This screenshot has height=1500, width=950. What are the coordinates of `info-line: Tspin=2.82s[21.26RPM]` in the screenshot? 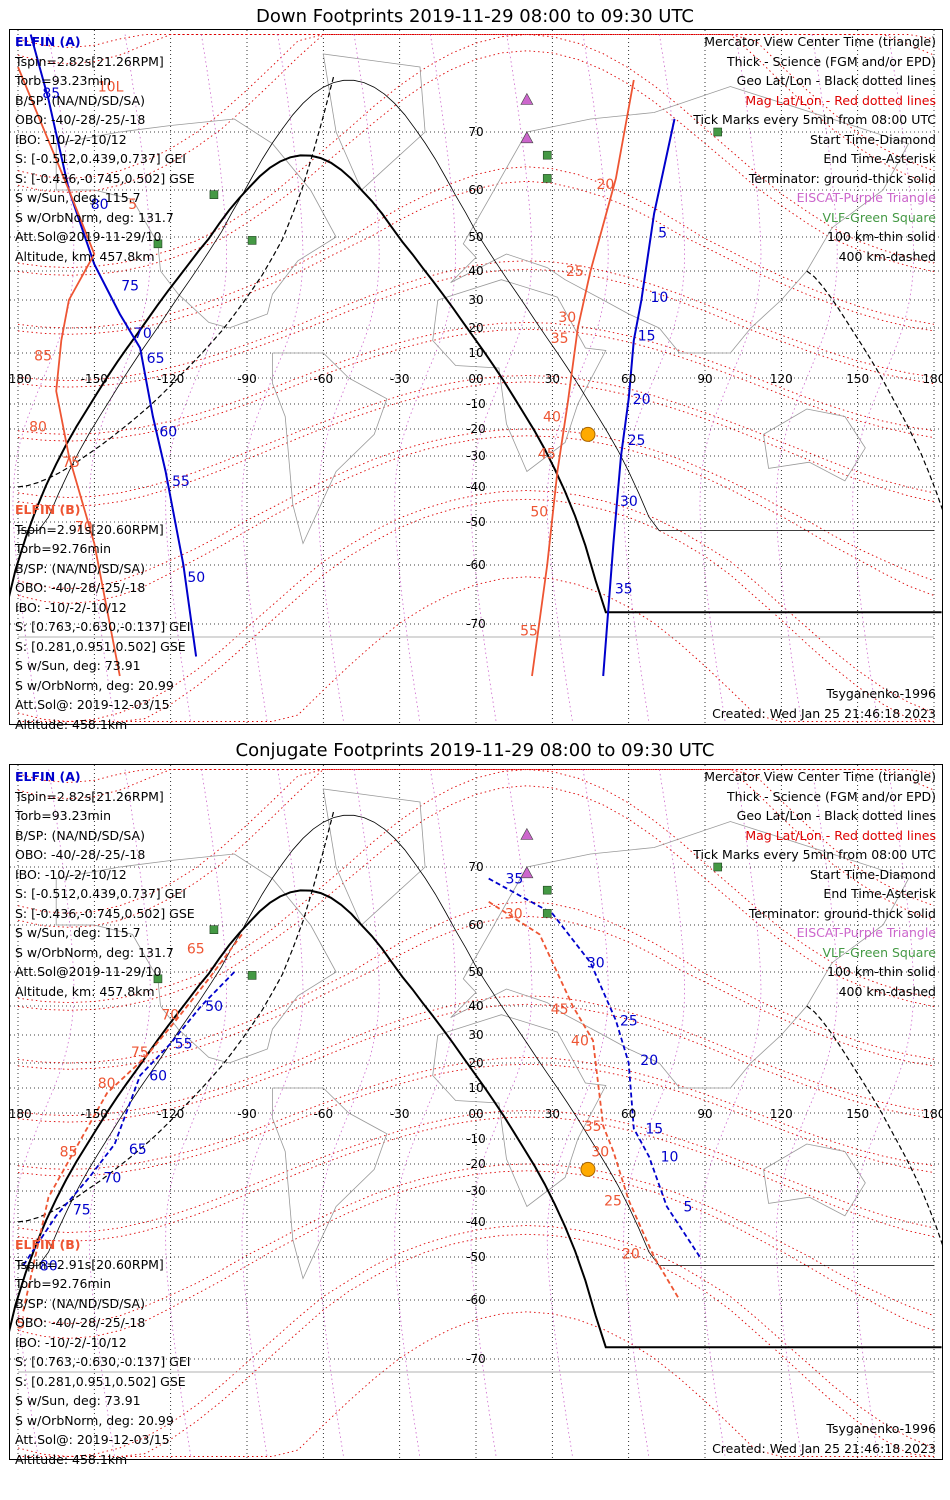 It's located at (89, 61).